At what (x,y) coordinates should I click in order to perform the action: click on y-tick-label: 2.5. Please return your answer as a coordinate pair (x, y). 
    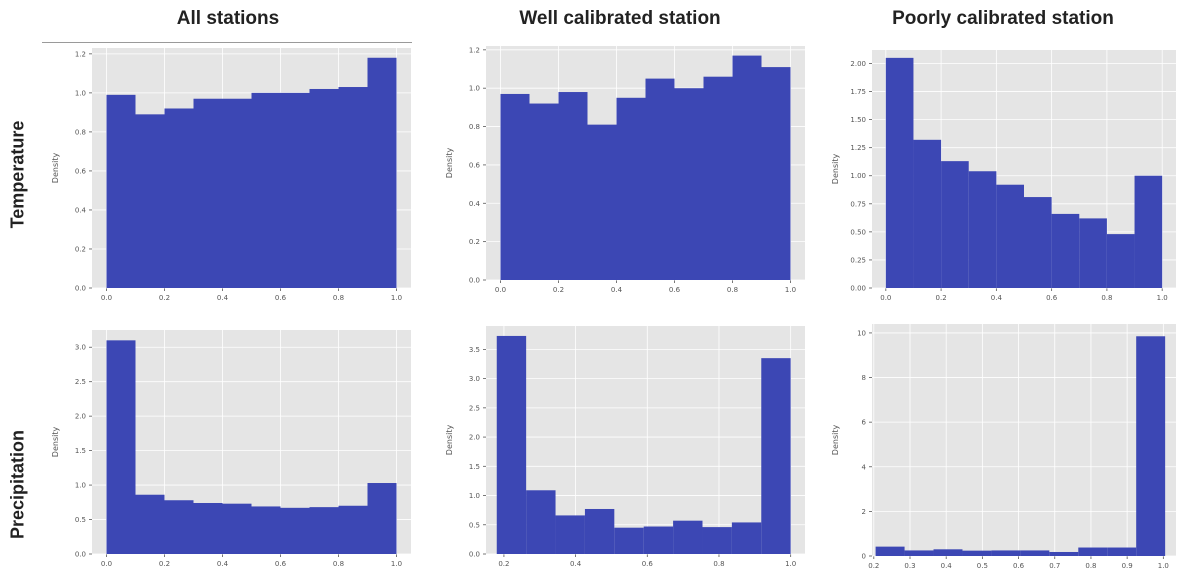
    Looking at the image, I should click on (80, 382).